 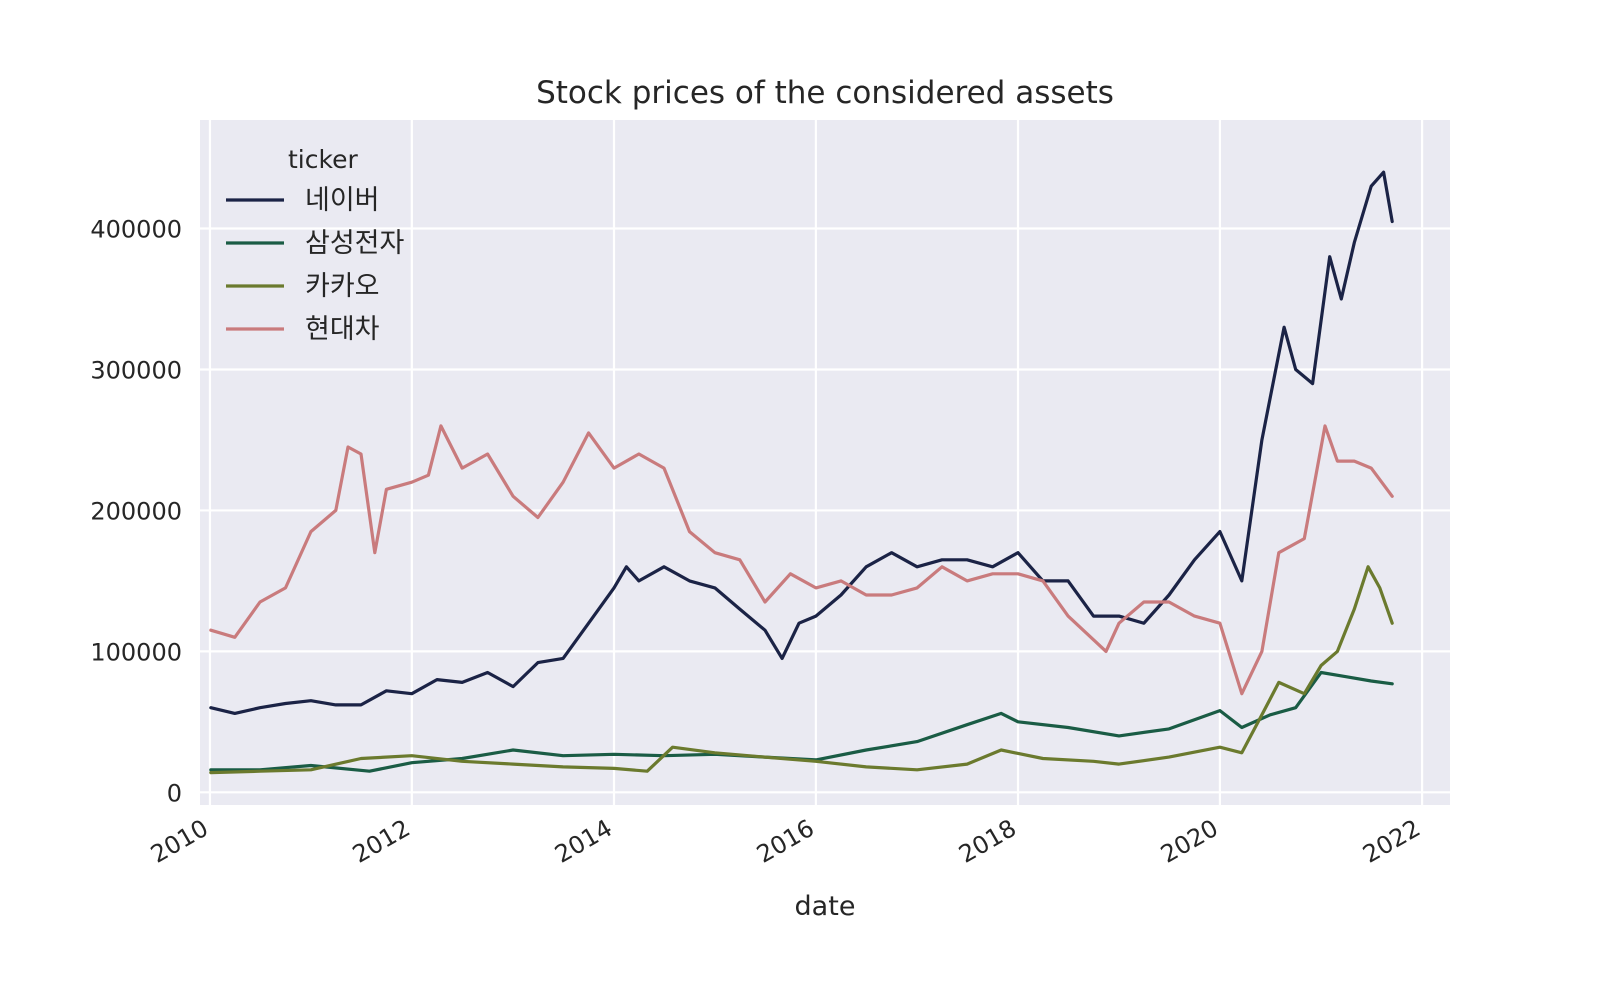 I want to click on y-tick-labels: 0 100000 200000 300000 400000, so click(x=136, y=512).